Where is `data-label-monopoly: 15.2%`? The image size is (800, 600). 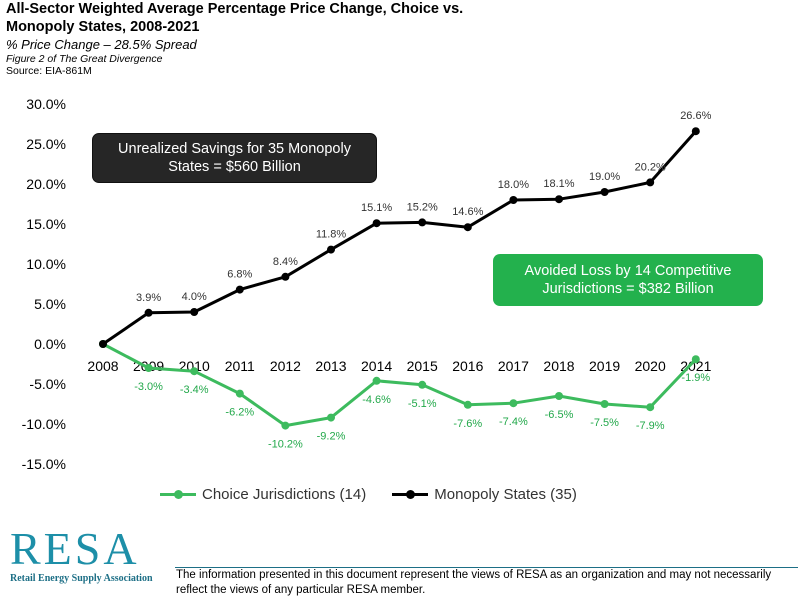
data-label-monopoly: 15.2% is located at coordinates (422, 207).